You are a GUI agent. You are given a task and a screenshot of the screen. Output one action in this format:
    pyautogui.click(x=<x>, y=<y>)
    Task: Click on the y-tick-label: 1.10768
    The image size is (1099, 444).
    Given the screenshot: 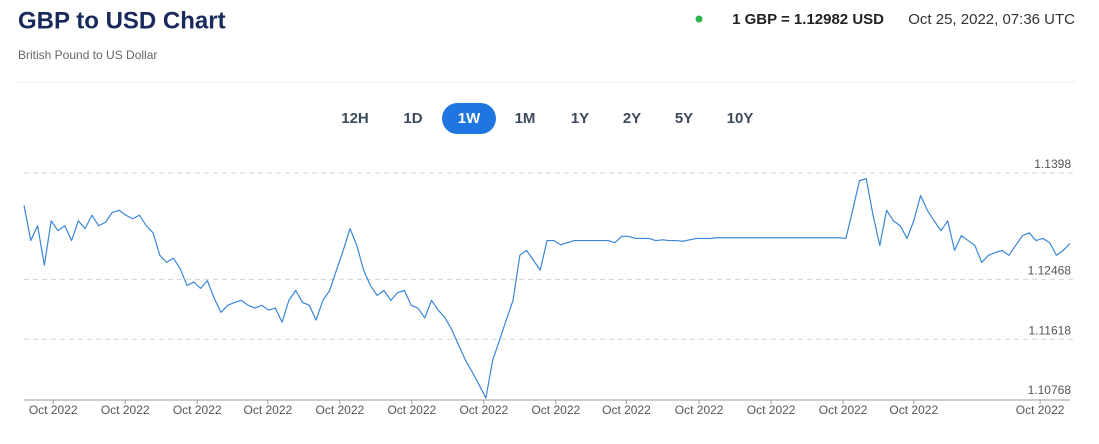 What is the action you would take?
    pyautogui.click(x=1050, y=390)
    